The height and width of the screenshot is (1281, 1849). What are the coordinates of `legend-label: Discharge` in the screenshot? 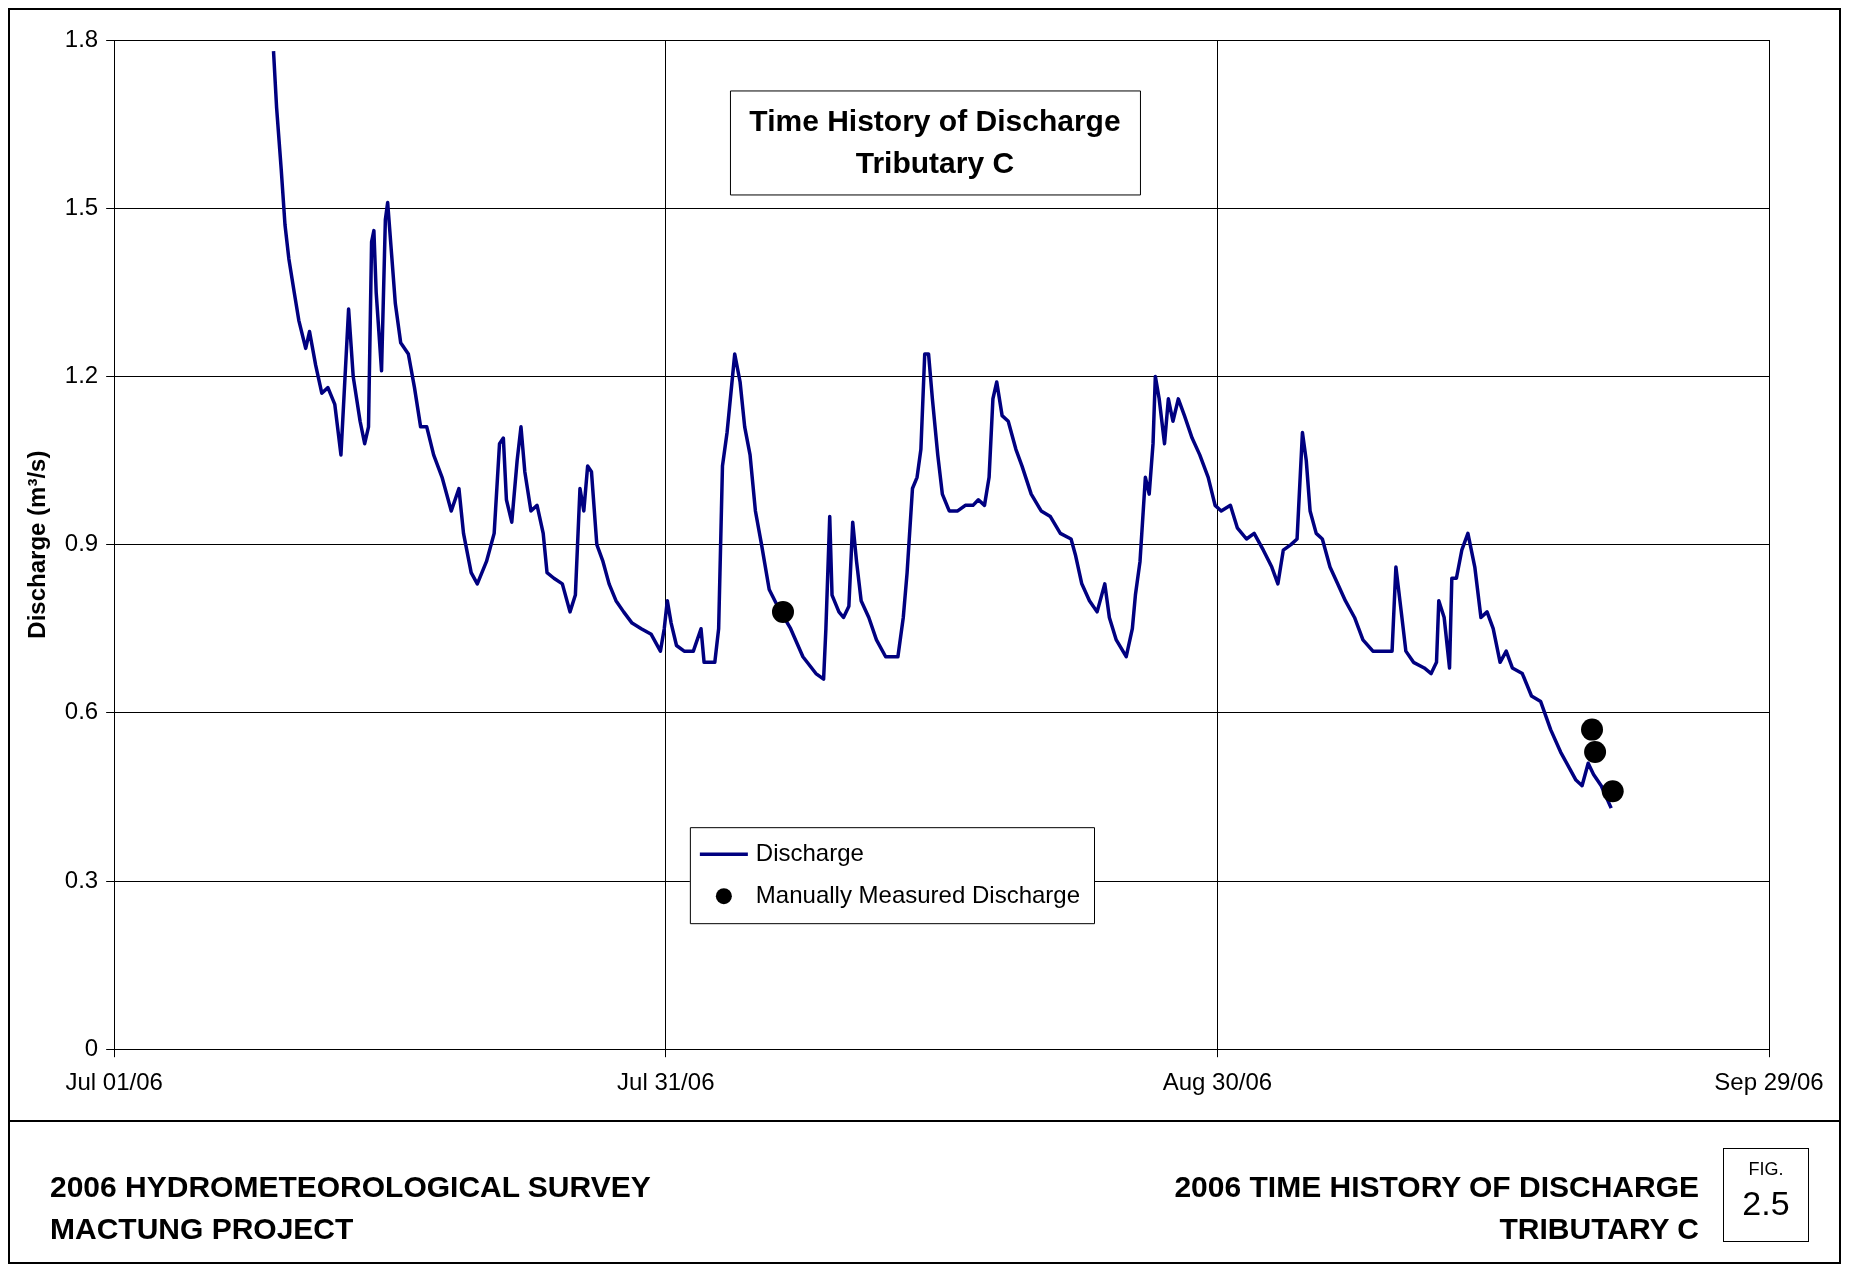 It's located at (809, 852).